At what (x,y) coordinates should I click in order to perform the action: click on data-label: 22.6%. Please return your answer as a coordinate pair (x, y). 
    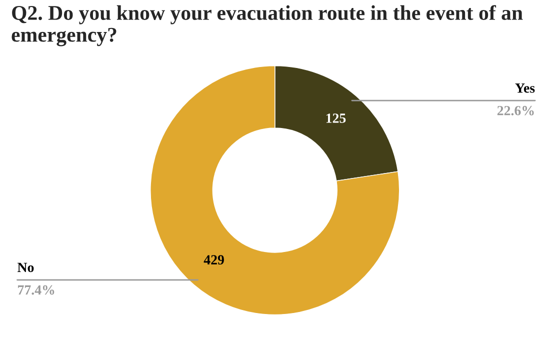
    Looking at the image, I should click on (515, 111).